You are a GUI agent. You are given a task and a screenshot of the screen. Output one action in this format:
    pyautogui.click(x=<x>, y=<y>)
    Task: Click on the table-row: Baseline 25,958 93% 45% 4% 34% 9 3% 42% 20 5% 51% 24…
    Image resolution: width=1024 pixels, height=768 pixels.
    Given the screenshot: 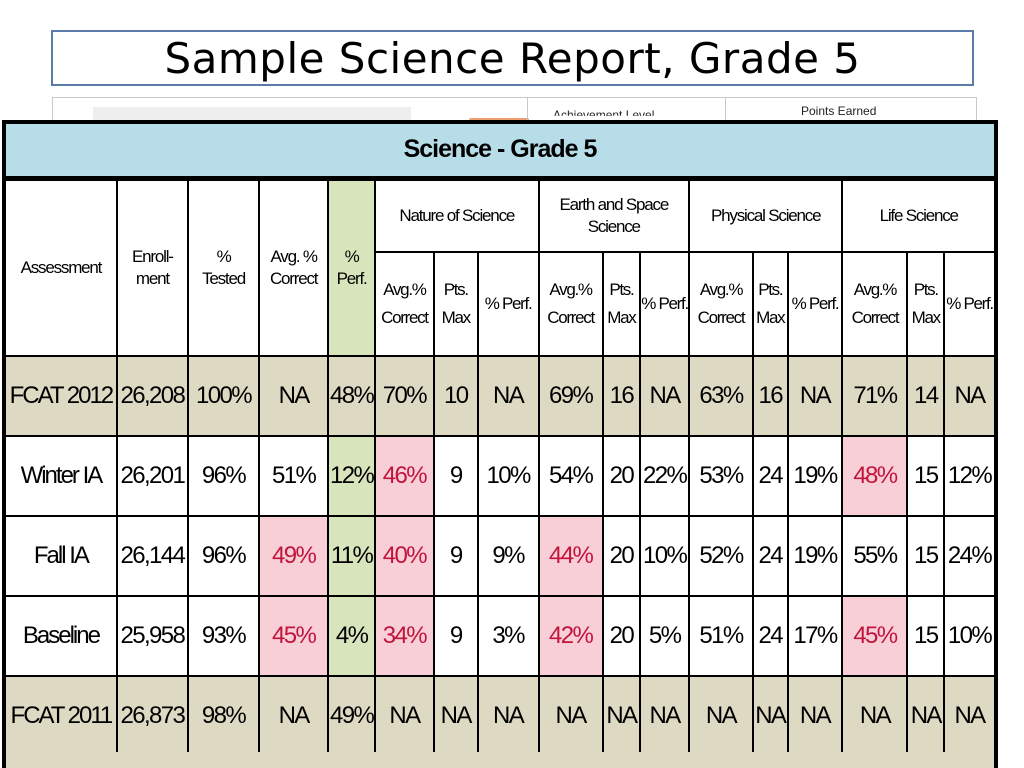 What is the action you would take?
    pyautogui.click(x=500, y=636)
    